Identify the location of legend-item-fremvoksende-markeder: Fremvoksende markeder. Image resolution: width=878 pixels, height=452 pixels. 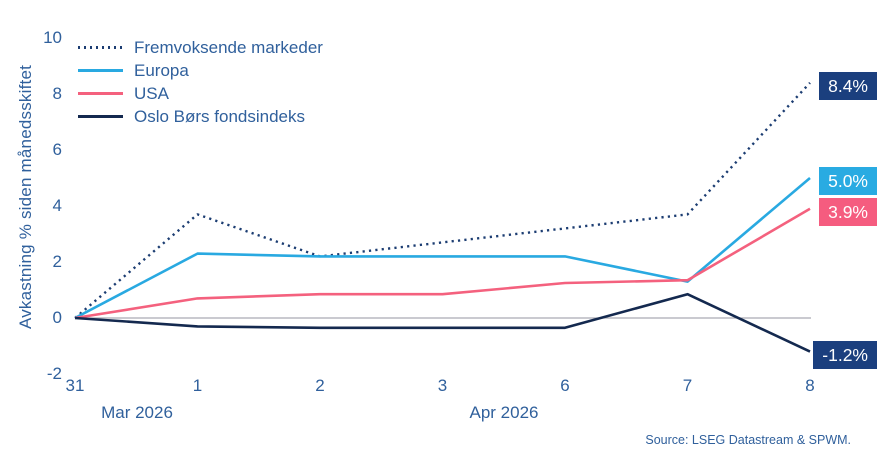
(200, 47).